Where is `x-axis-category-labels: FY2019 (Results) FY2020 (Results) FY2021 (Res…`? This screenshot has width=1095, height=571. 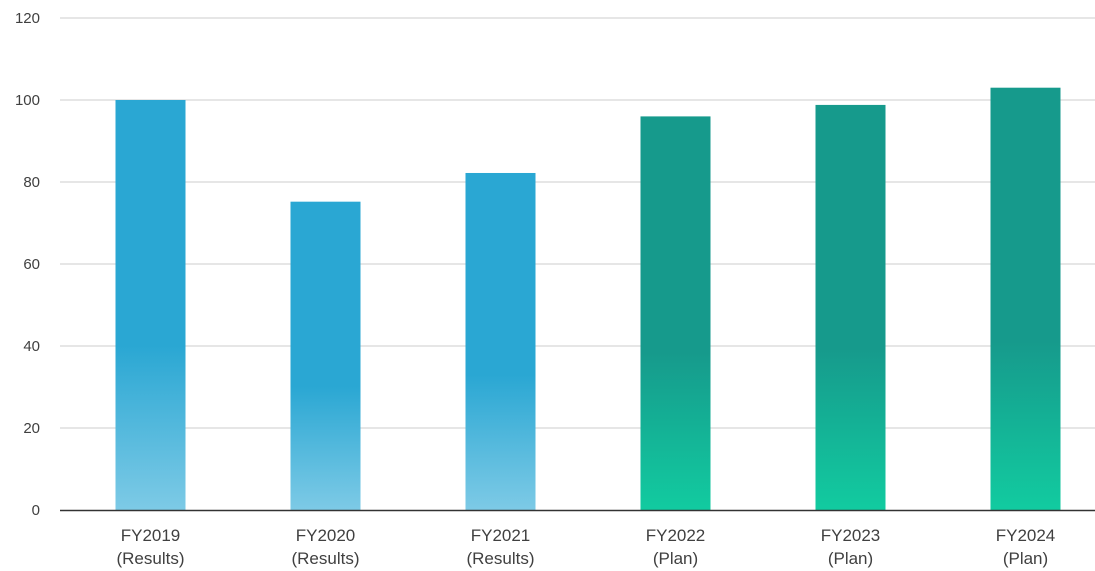 x-axis-category-labels: FY2019 (Results) FY2020 (Results) FY2021 (Res… is located at coordinates (585, 547).